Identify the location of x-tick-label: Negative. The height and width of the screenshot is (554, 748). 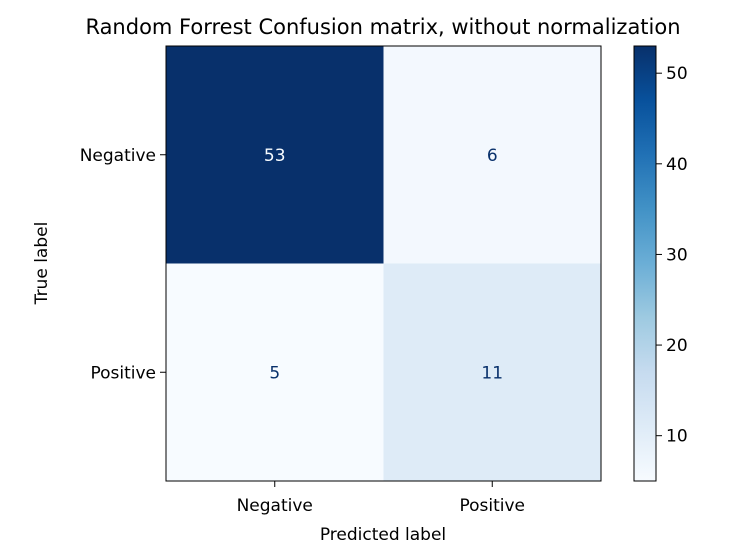
(275, 506).